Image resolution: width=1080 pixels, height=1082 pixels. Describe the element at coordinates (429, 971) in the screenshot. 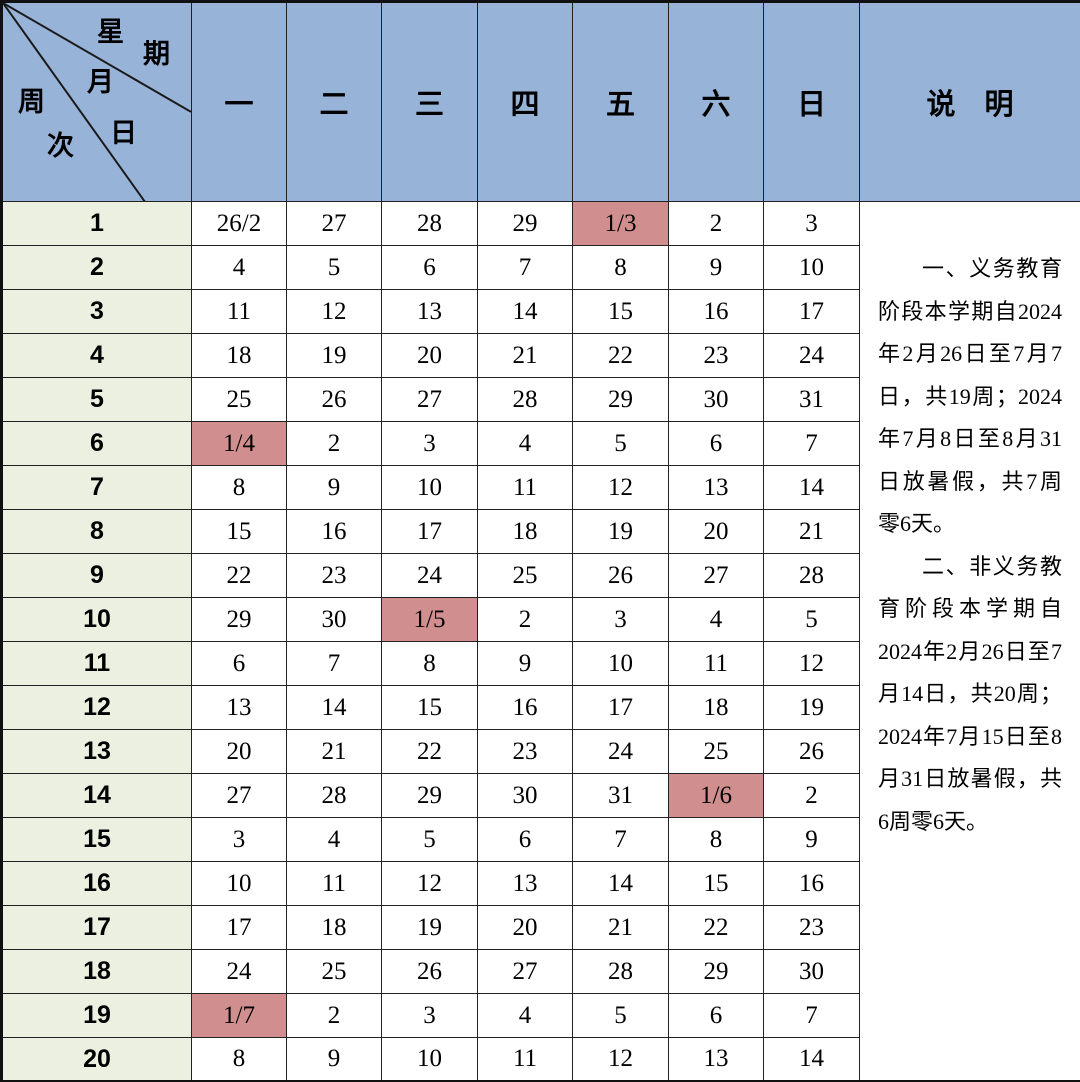

I see `day-cell: 26` at that location.